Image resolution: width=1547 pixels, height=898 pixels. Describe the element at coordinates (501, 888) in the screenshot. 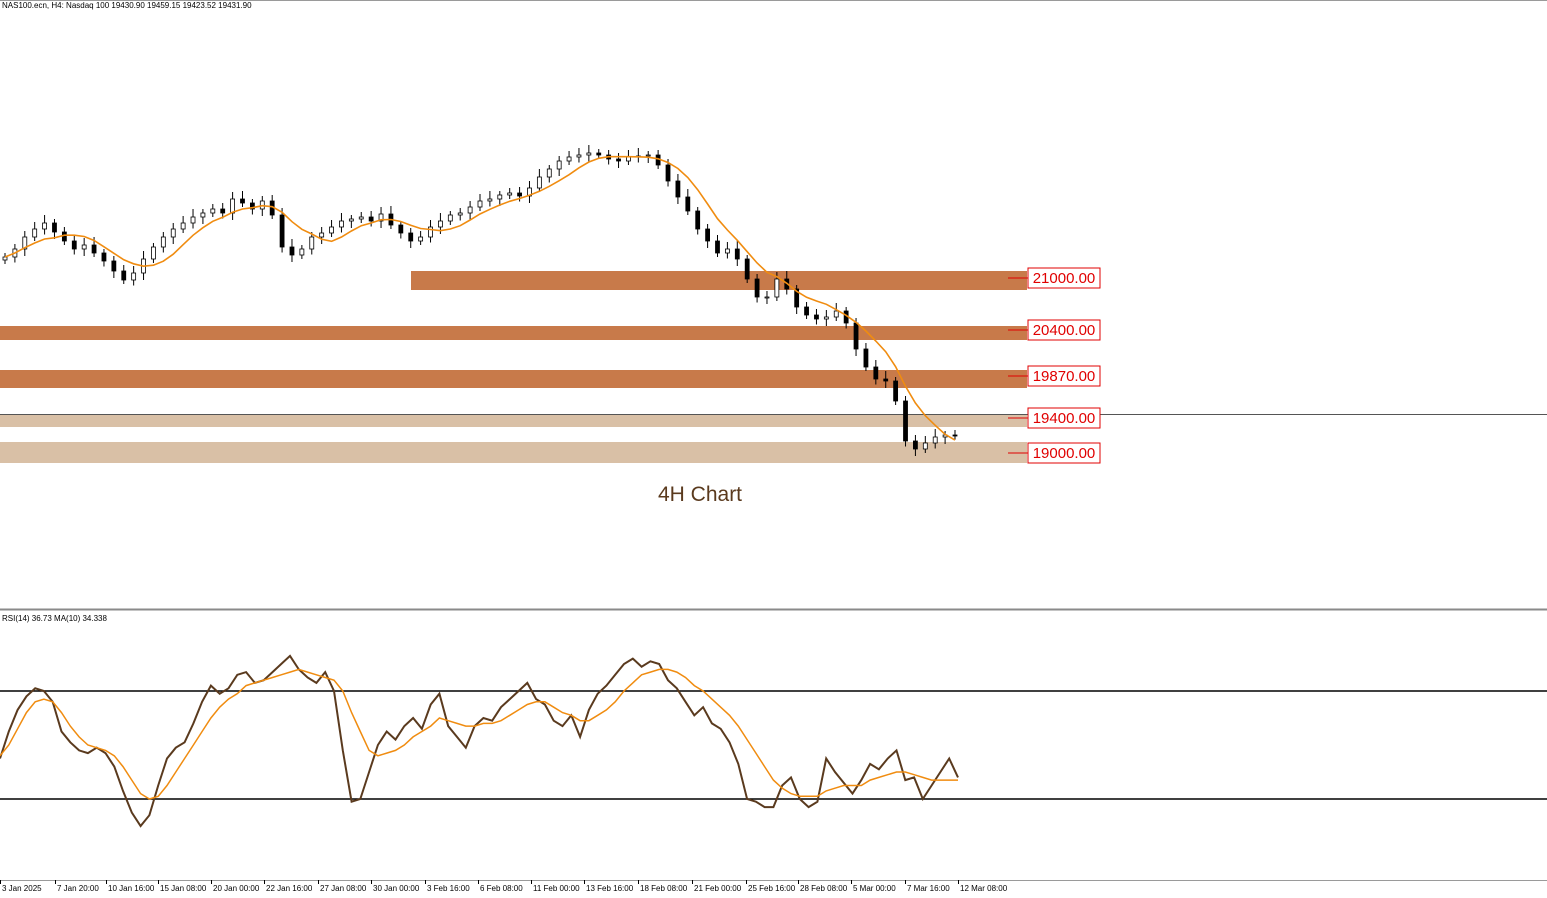

I see `x-tick-label: 6 Feb 08:00` at that location.